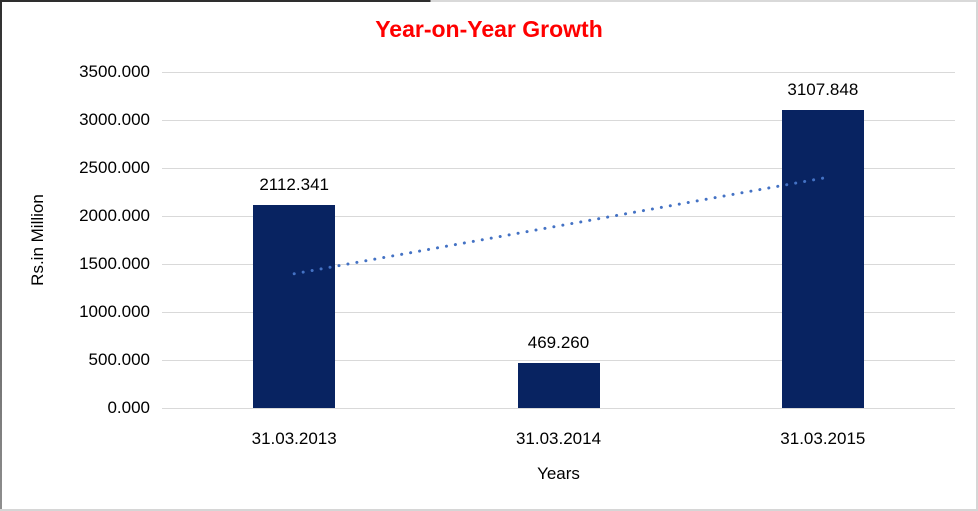 This screenshot has width=978, height=511. I want to click on frame-left-border, so click(1, 255).